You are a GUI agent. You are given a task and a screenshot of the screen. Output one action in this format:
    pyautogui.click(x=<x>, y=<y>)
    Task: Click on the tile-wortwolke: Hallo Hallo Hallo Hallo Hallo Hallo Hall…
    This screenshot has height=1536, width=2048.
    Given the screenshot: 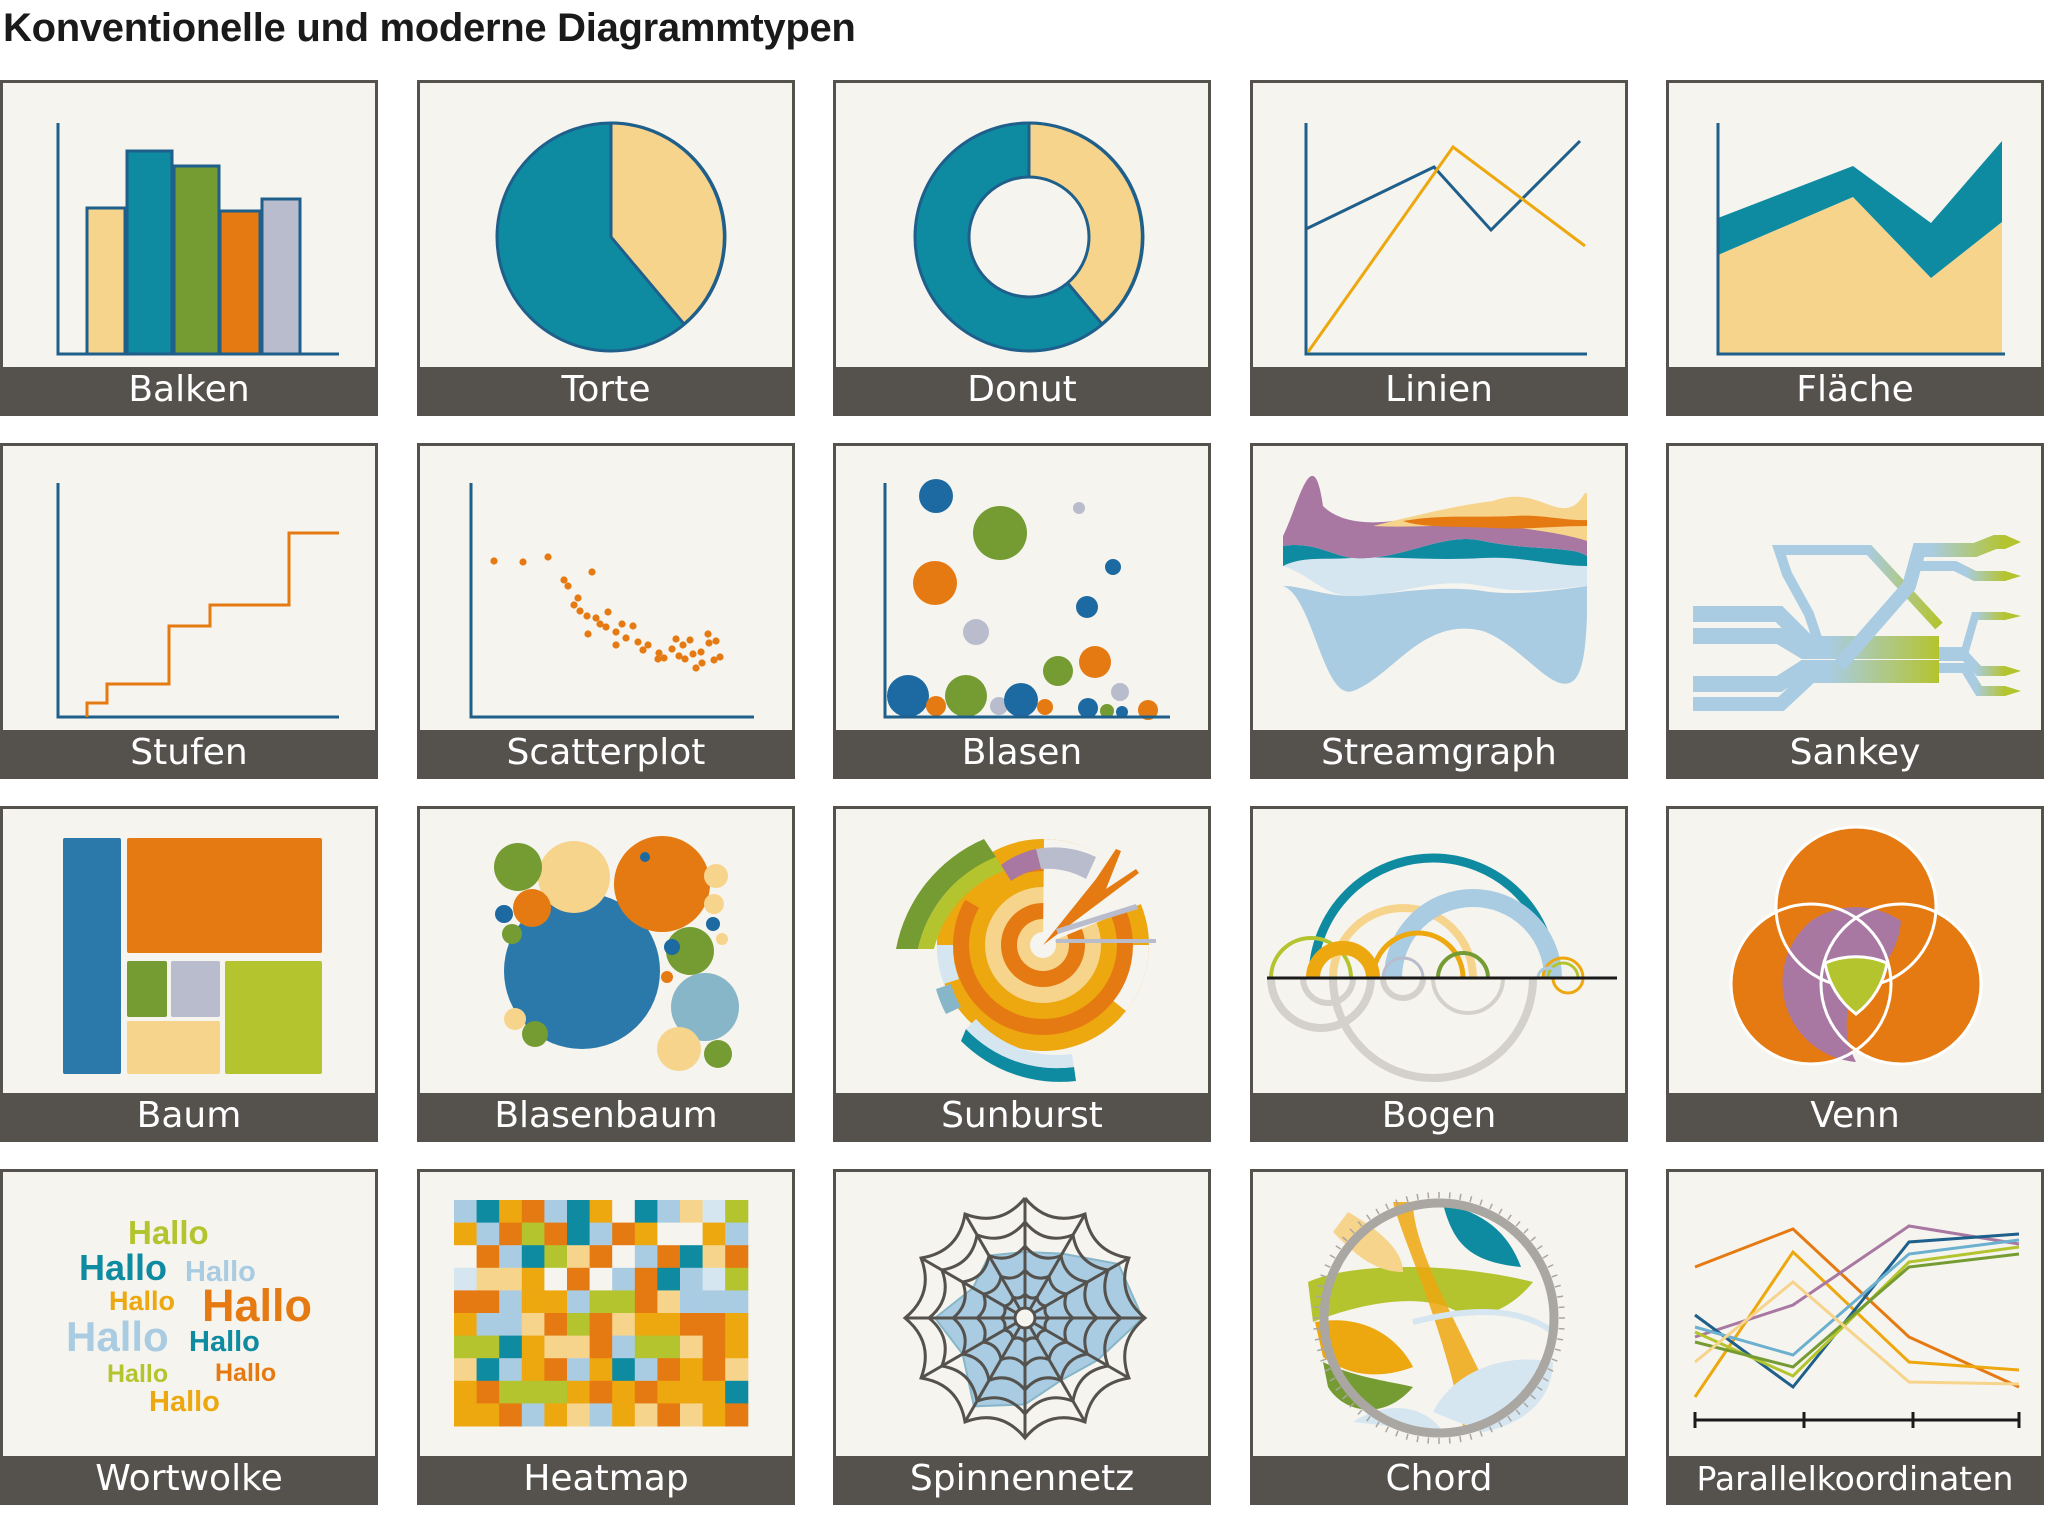 What is the action you would take?
    pyautogui.click(x=189, y=1337)
    